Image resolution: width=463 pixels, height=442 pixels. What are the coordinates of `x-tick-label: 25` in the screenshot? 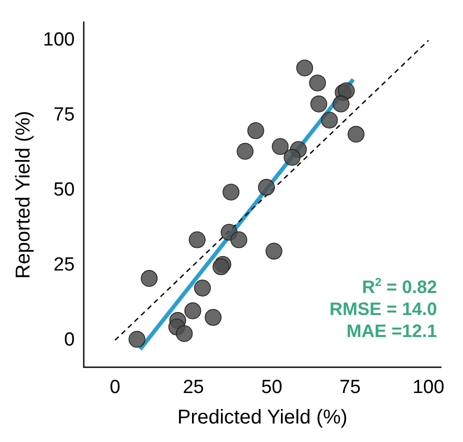 It's located at (193, 387).